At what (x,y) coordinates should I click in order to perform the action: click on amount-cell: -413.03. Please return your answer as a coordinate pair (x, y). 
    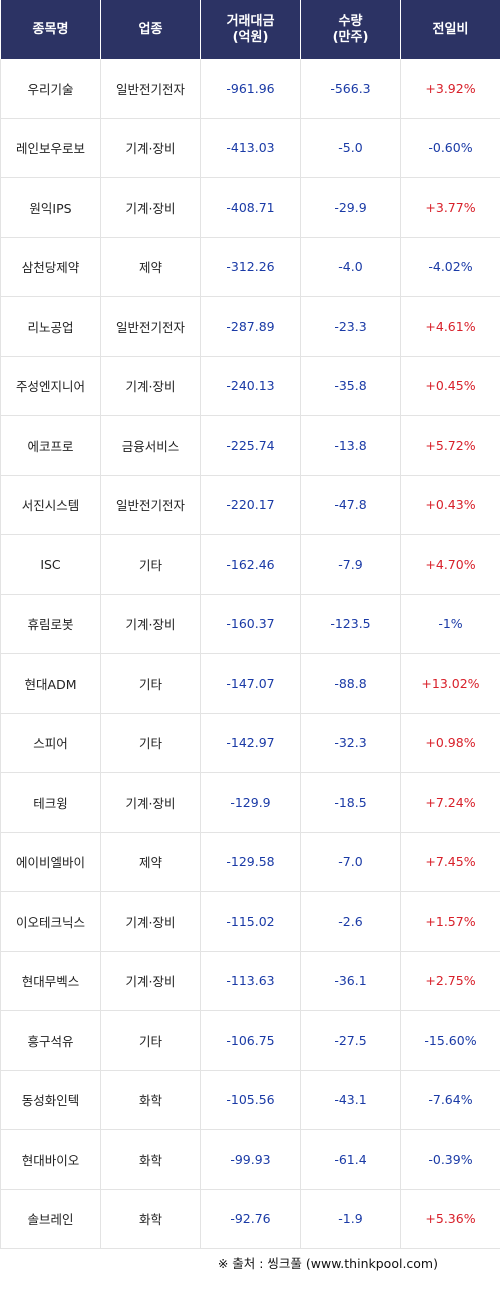
    Looking at the image, I should click on (250, 148).